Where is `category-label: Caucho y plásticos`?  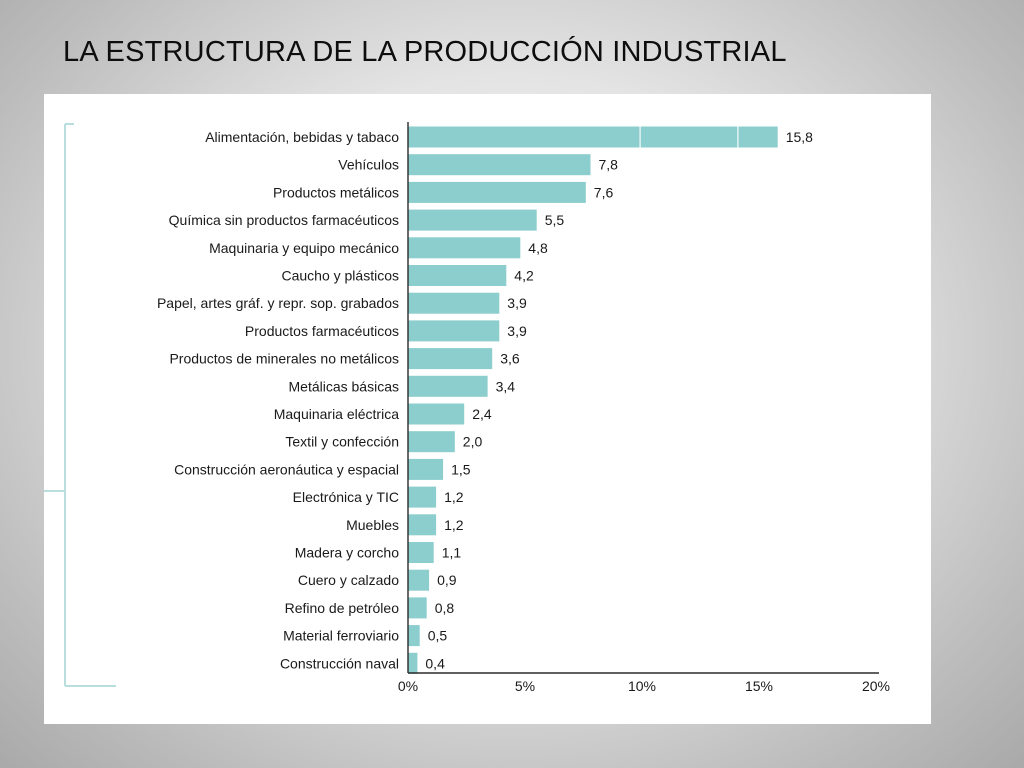 category-label: Caucho y plásticos is located at coordinates (340, 276).